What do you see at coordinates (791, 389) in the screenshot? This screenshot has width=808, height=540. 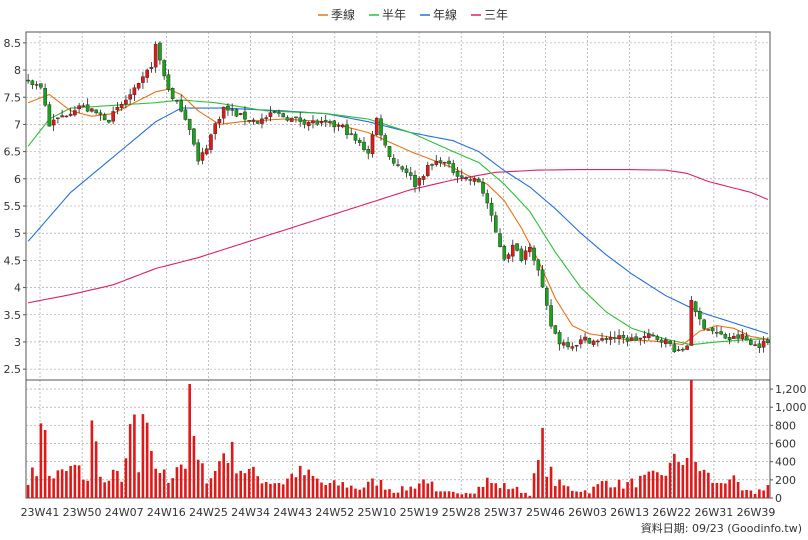 I see `volume-tick-label: 1,200` at bounding box center [791, 389].